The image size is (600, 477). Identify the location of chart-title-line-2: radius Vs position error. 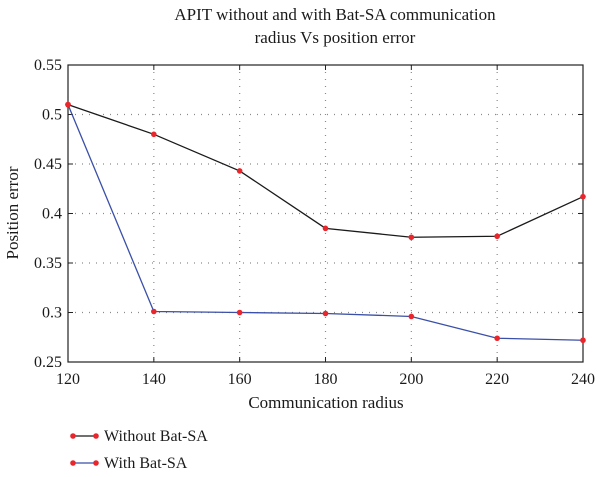
(335, 37).